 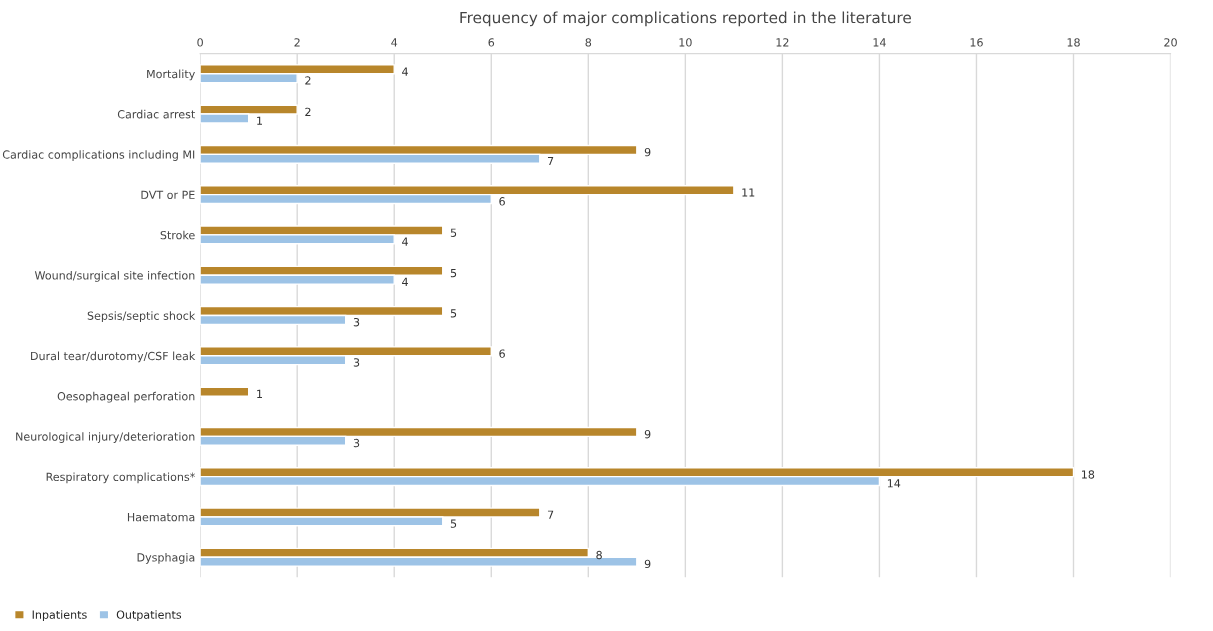 I want to click on data-label: 11, so click(x=748, y=192).